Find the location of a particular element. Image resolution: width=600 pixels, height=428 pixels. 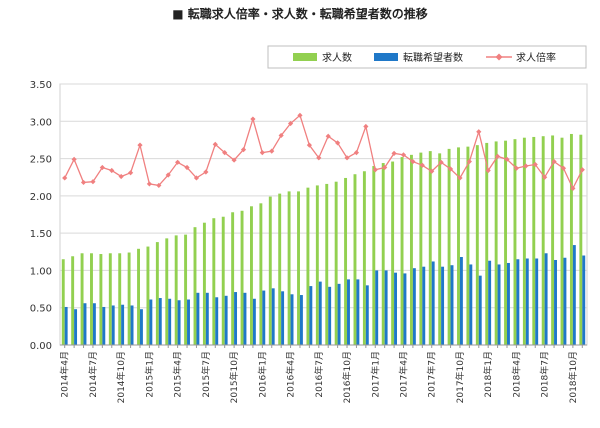

x-tick-label: 2018年1月 is located at coordinates (488, 374).